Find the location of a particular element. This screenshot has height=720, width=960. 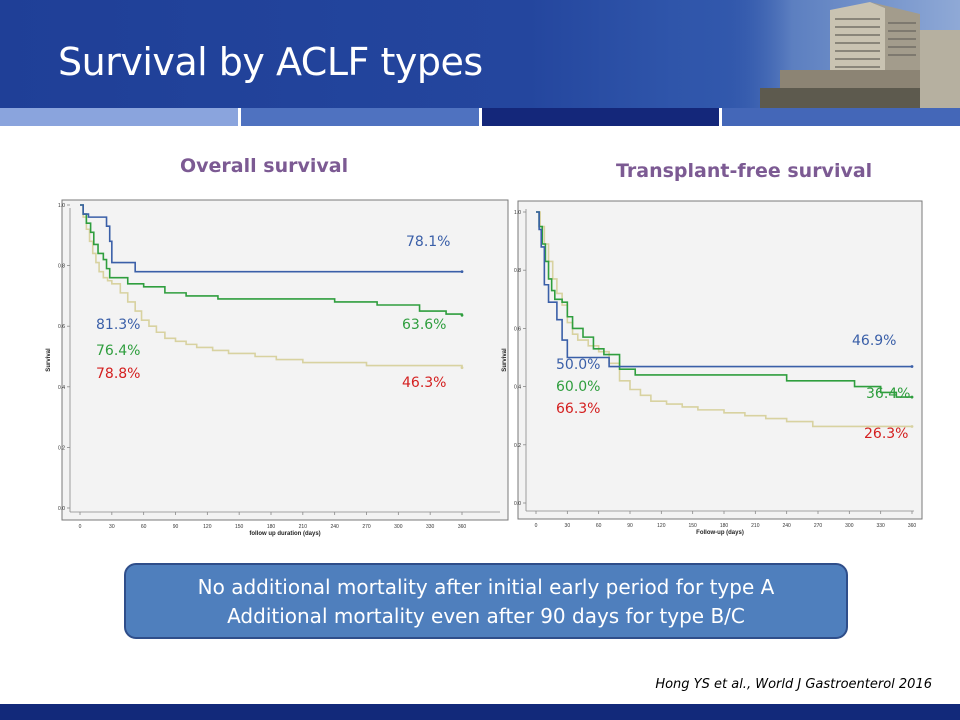

survival-percent-label: 63.6% is located at coordinates (424, 325).